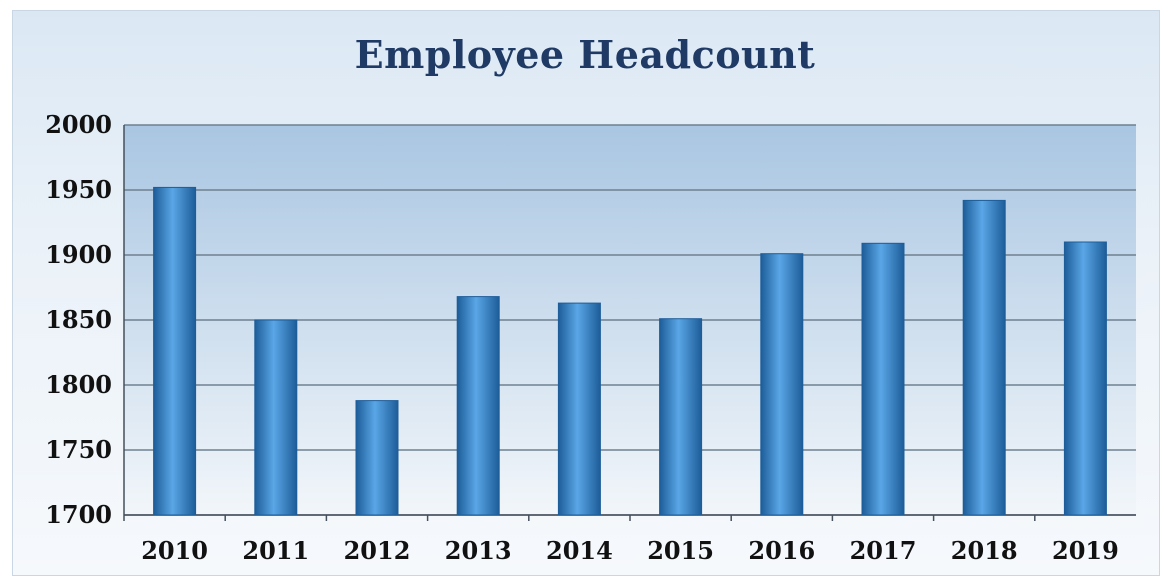  Describe the element at coordinates (78, 189) in the screenshot. I see `y-tick-label-1950: 1950` at that location.